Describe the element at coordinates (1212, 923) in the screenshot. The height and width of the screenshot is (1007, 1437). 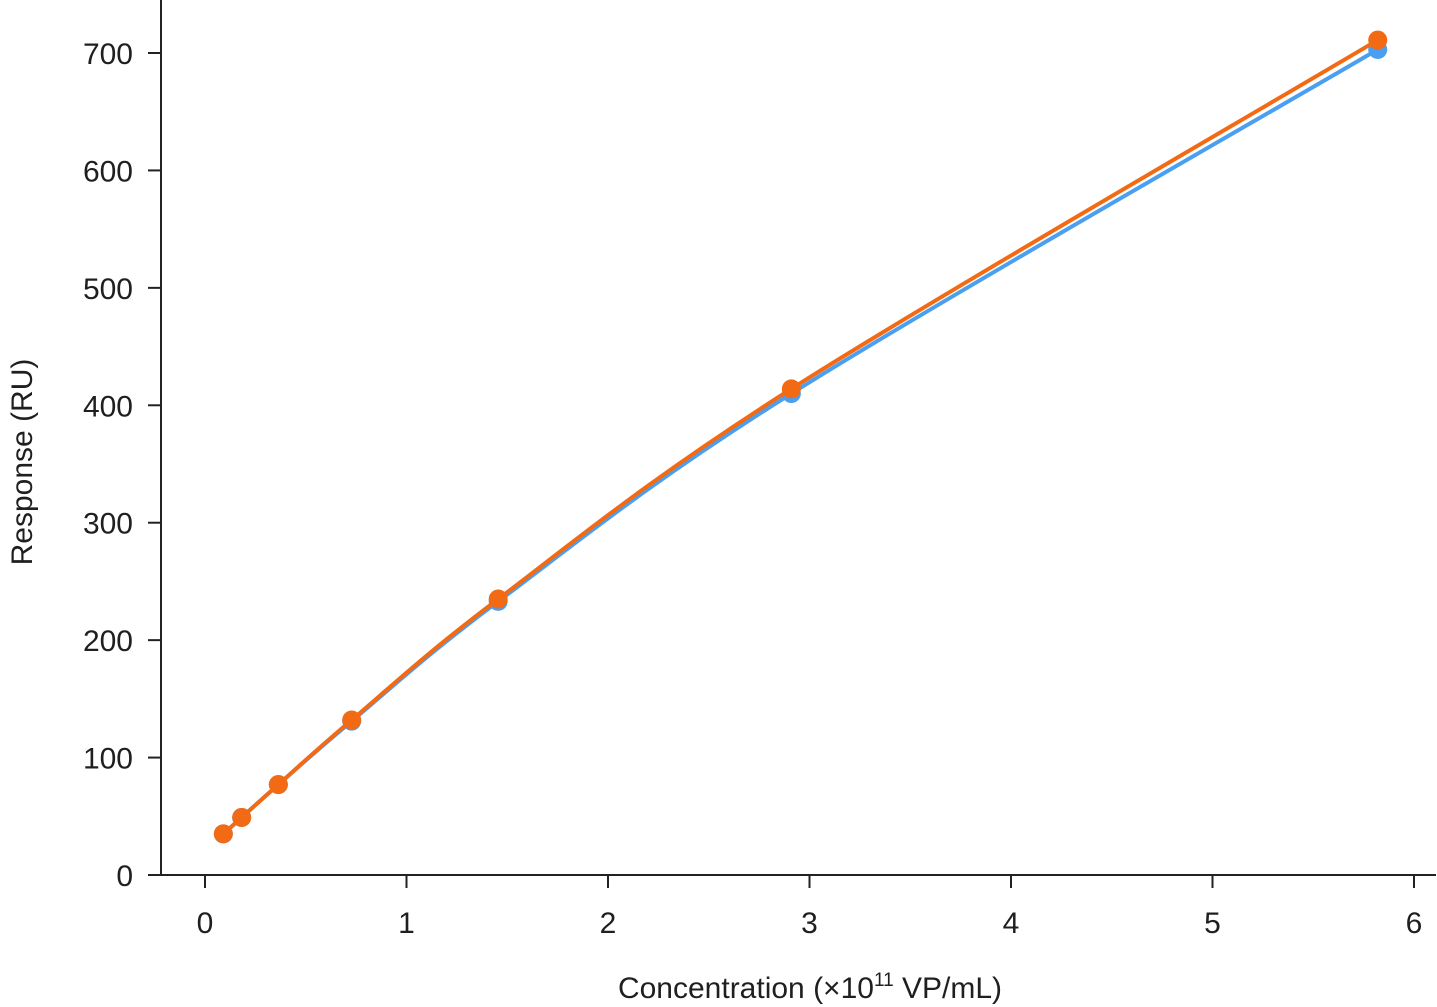
I see `x-tick-label: 5` at that location.